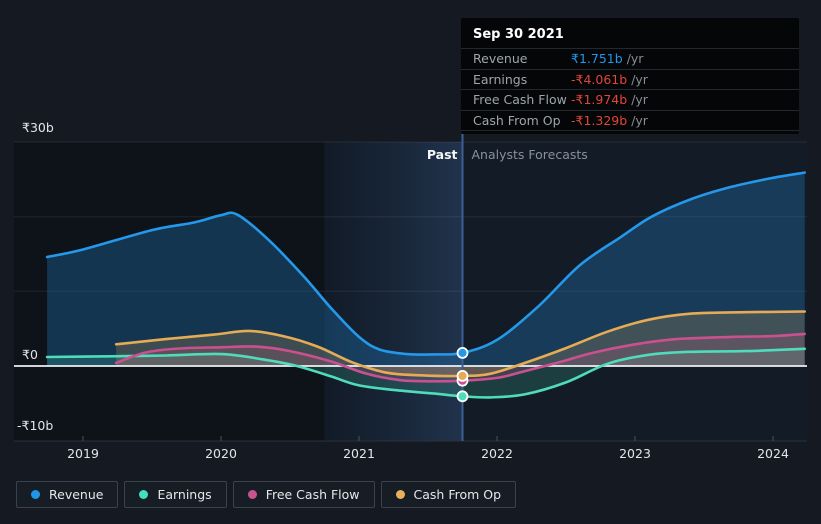 The height and width of the screenshot is (524, 821). Describe the element at coordinates (635, 453) in the screenshot. I see `x-axis-label-2023: 2023` at that location.